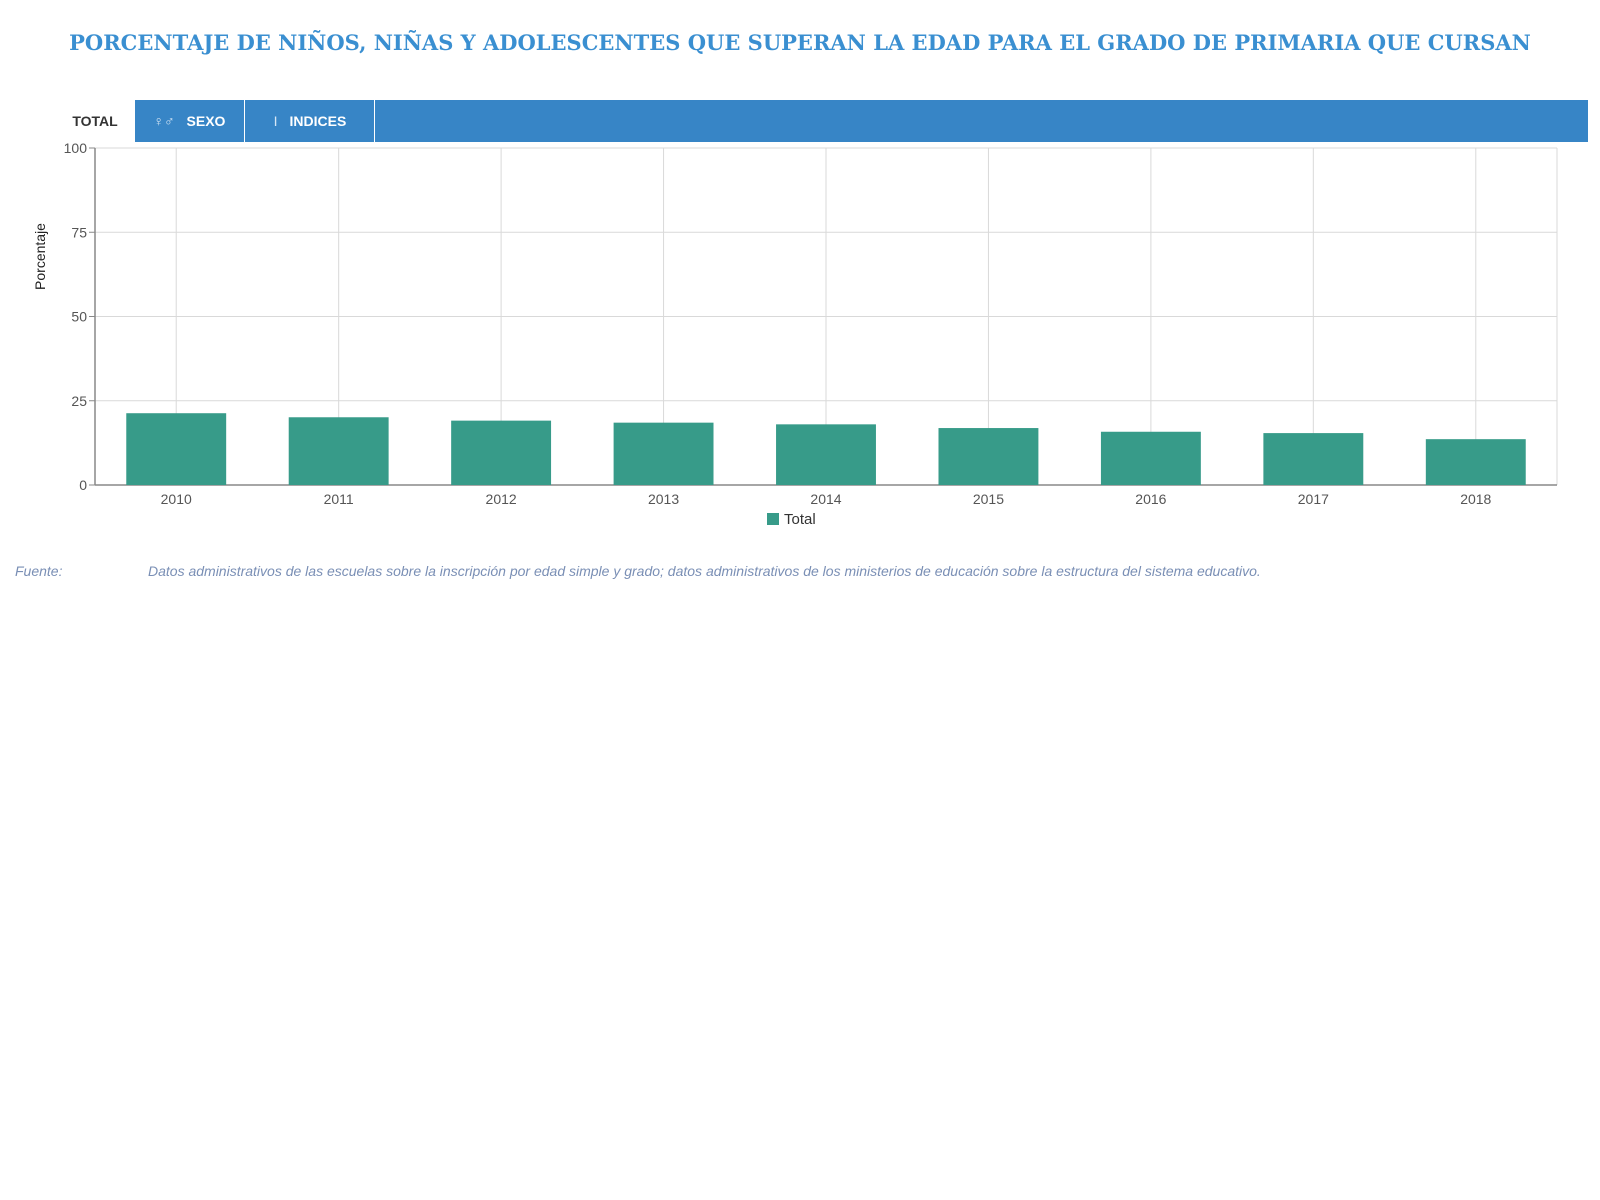  I want to click on y-tick-label: 25, so click(79, 401).